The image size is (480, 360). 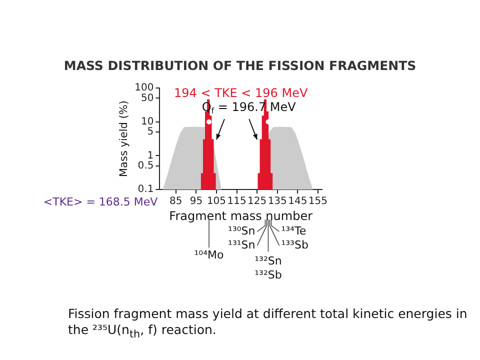 What do you see at coordinates (298, 202) in the screenshot?
I see `x-tick-label: 145` at bounding box center [298, 202].